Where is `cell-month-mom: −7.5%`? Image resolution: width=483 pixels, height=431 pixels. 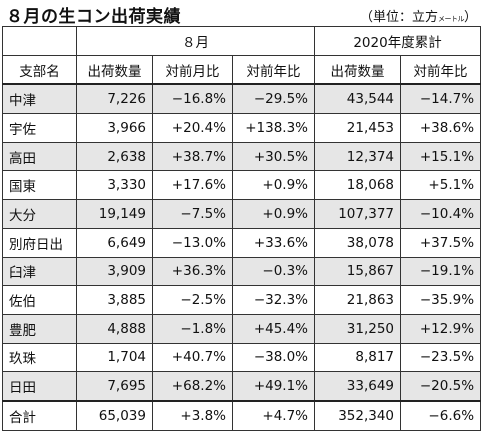 cell-month-mom: −7.5% is located at coordinates (192, 214).